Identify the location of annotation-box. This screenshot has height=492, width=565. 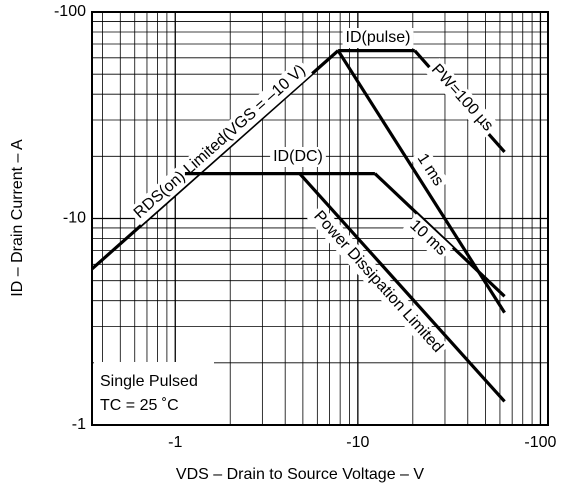
(154, 393).